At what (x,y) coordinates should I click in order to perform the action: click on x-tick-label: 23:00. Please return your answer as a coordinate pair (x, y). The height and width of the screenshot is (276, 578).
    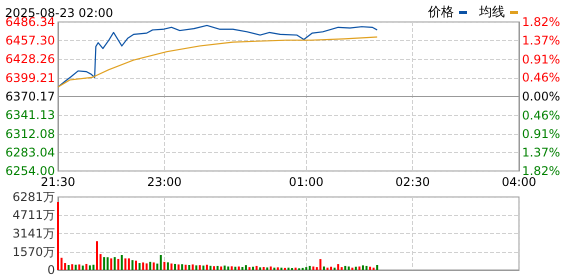
    Looking at the image, I should click on (164, 182).